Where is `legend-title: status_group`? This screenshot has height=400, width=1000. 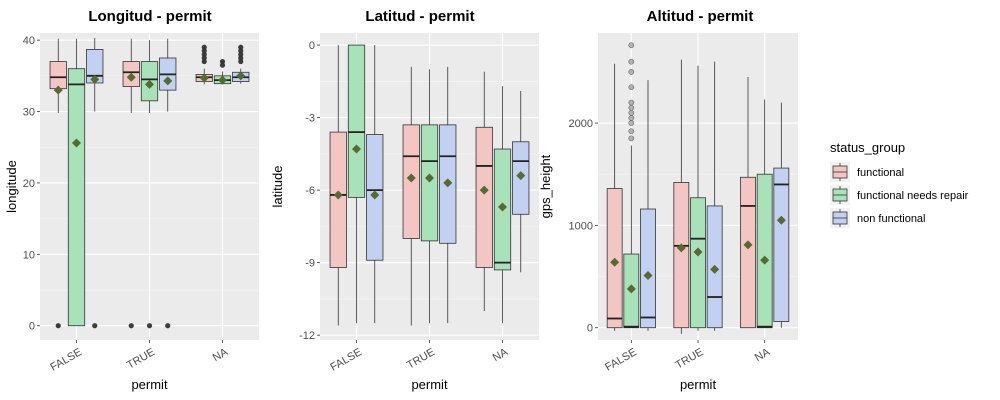
legend-title: status_group is located at coordinates (867, 147).